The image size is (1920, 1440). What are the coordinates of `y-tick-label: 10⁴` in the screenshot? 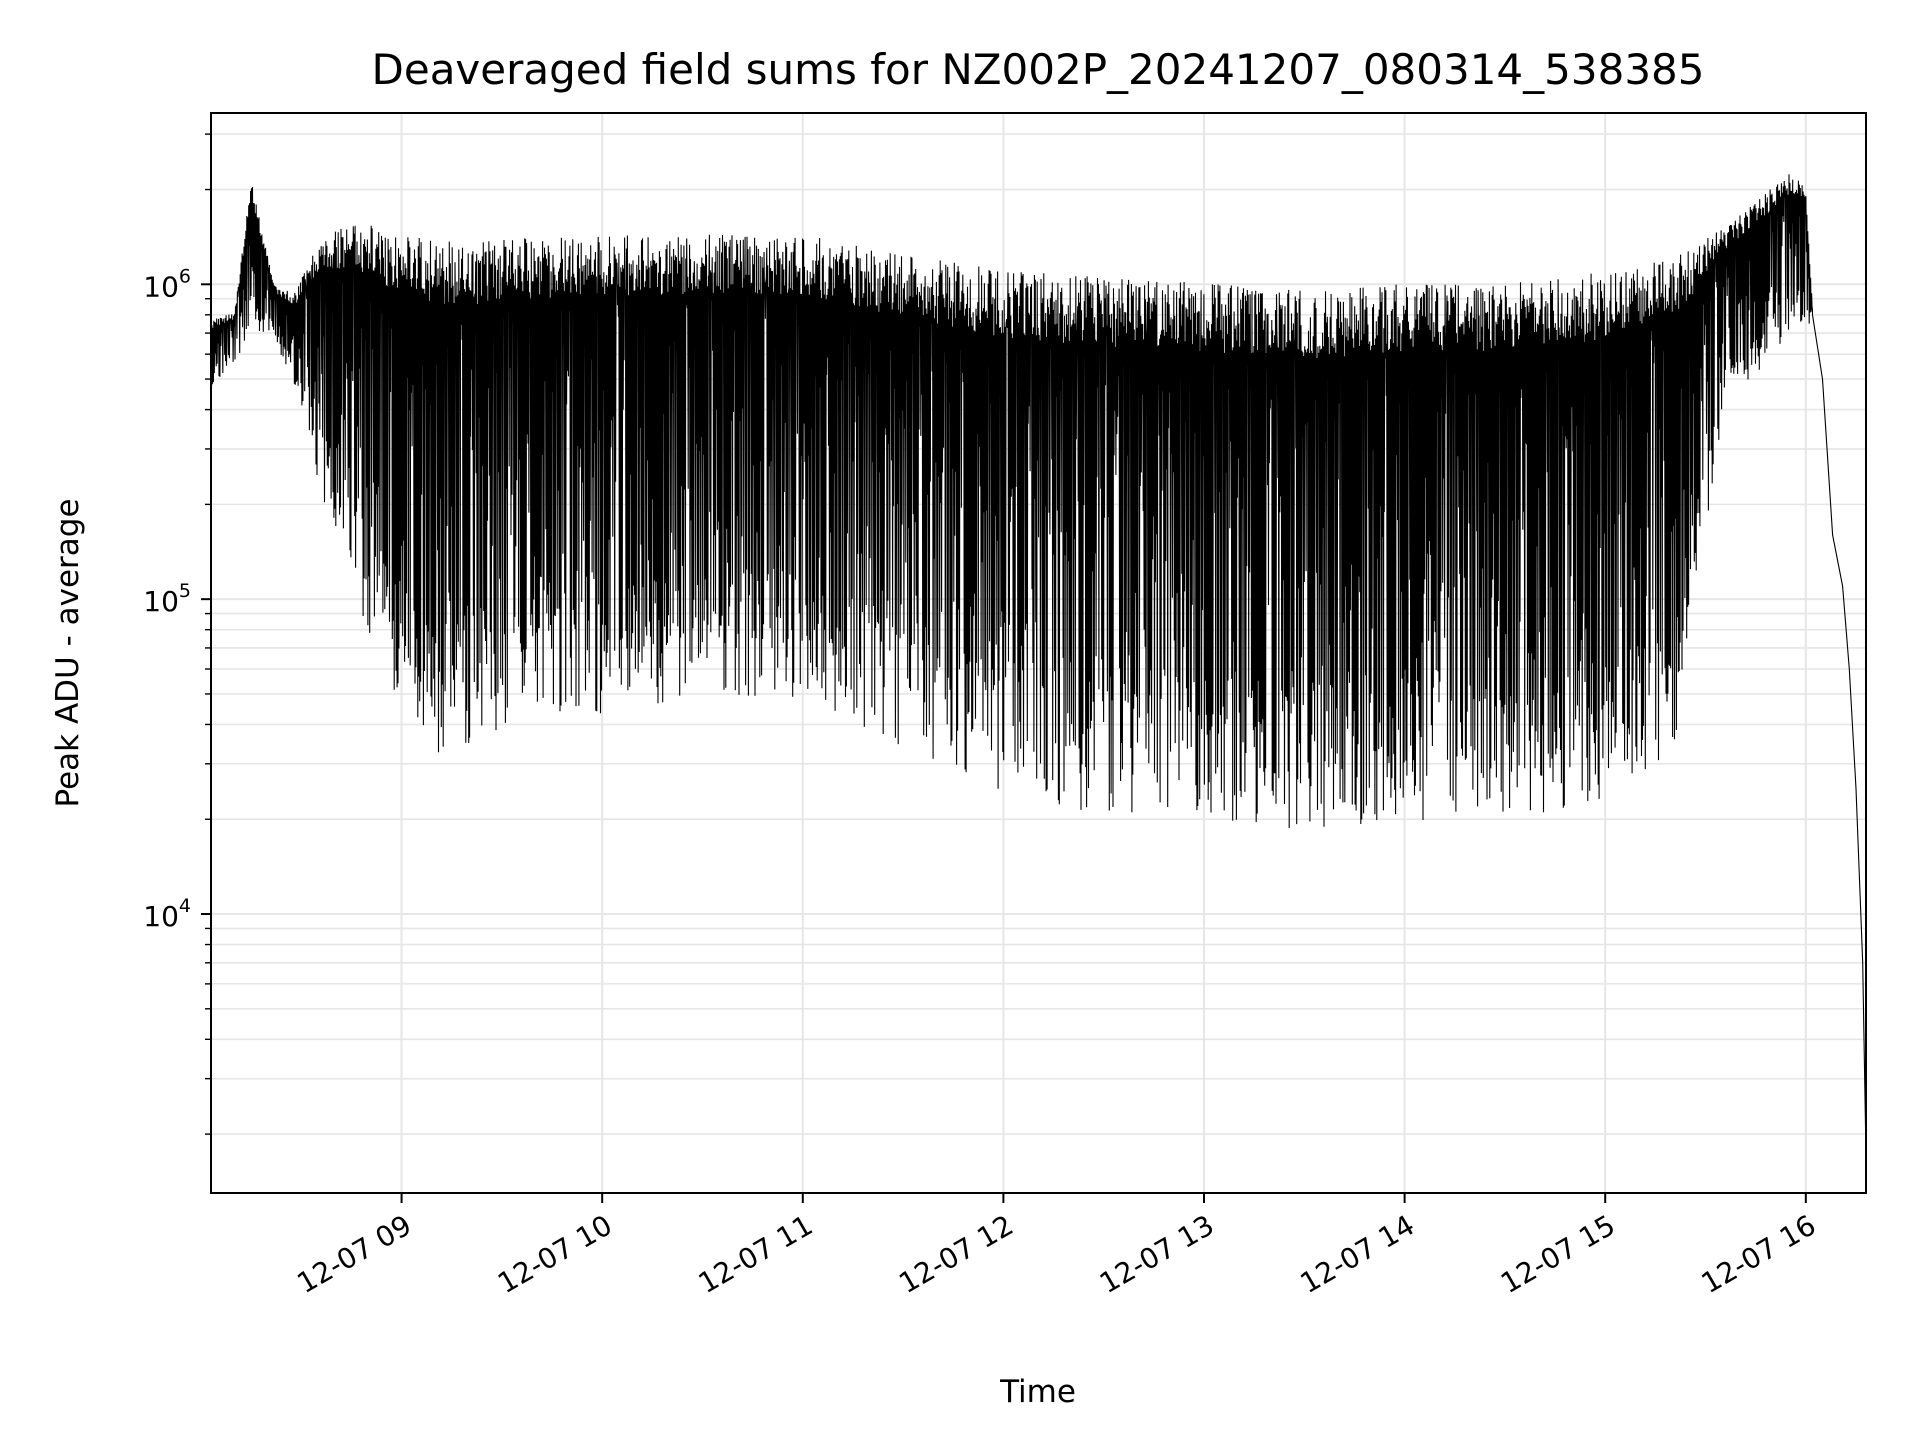 It's located at (167, 914).